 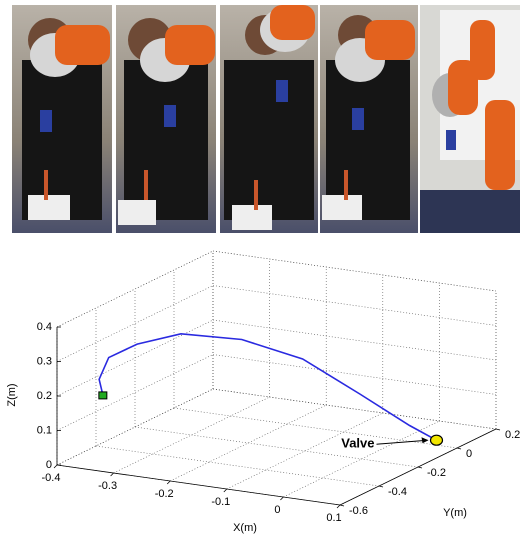 What do you see at coordinates (436, 473) in the screenshot?
I see `y-tick-label: -0.2` at bounding box center [436, 473].